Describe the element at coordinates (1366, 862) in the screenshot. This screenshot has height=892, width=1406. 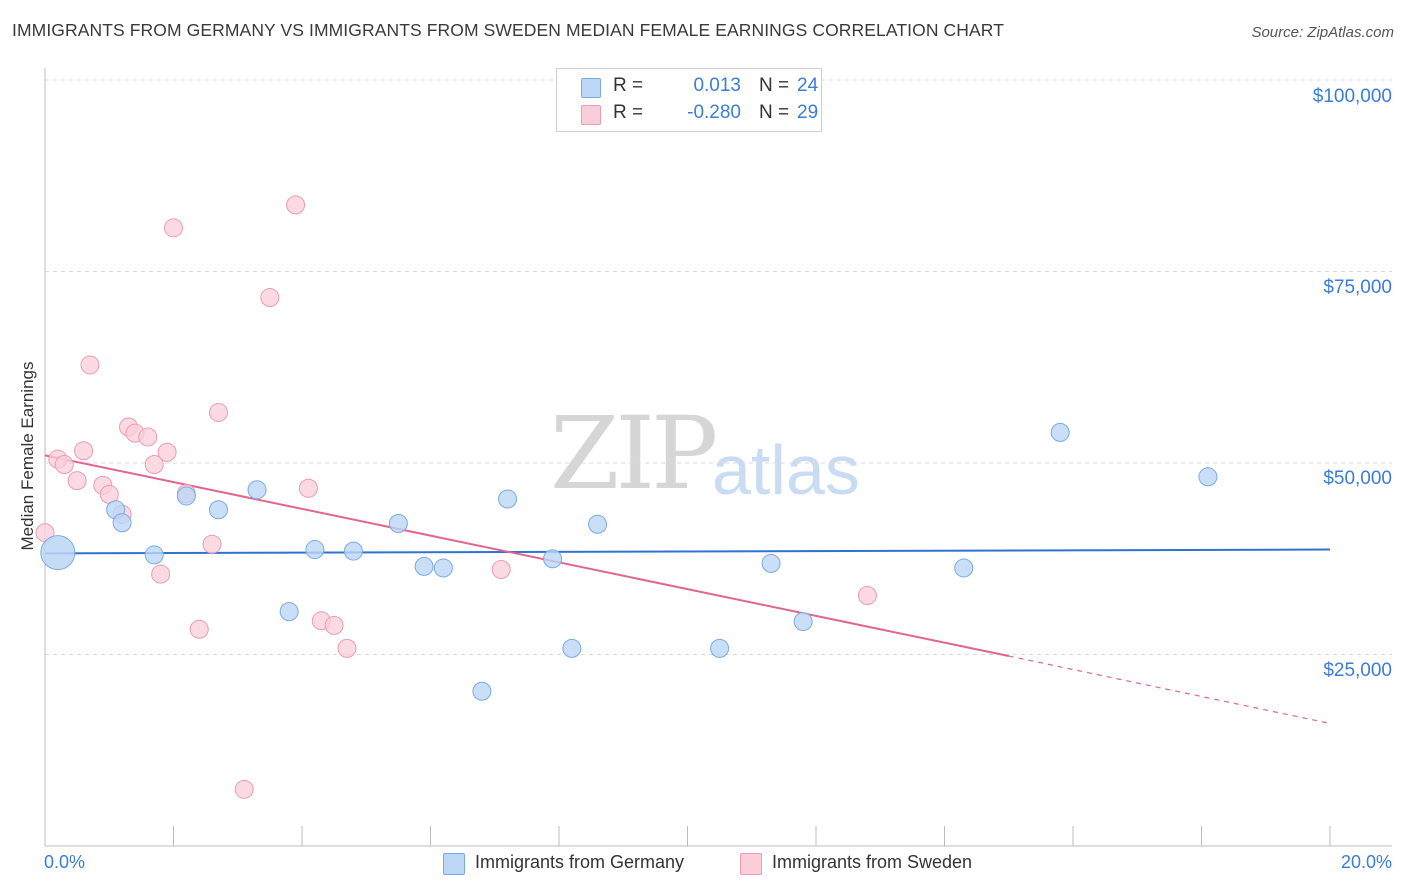
I see `x-tick-label-max: 20.0%` at that location.